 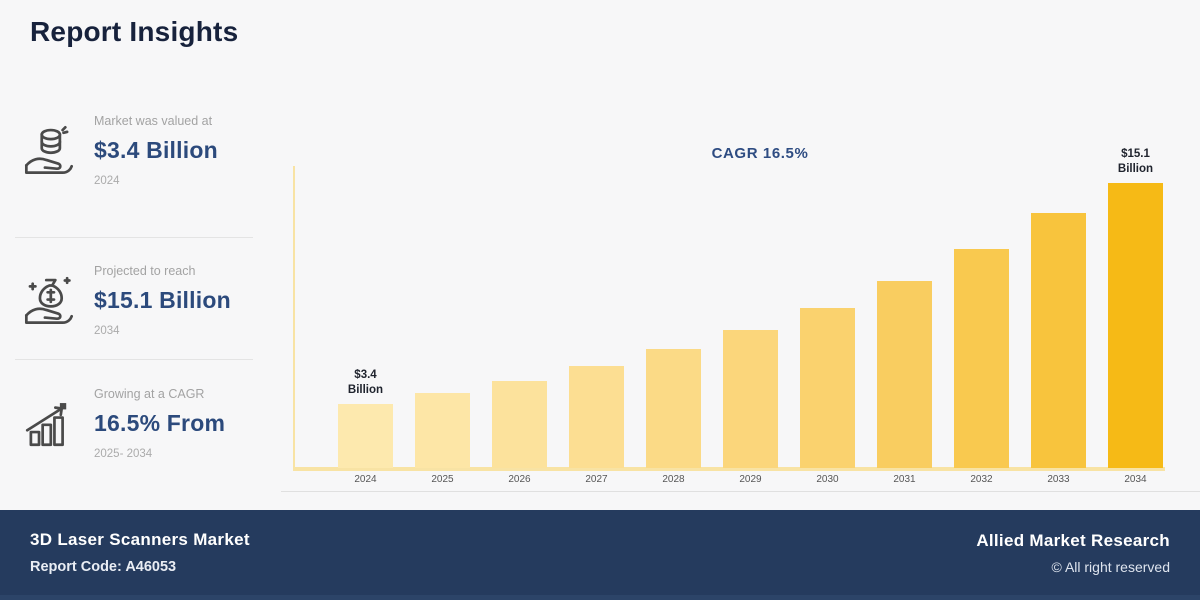 I want to click on page-title: Report Insights, so click(x=134, y=31).